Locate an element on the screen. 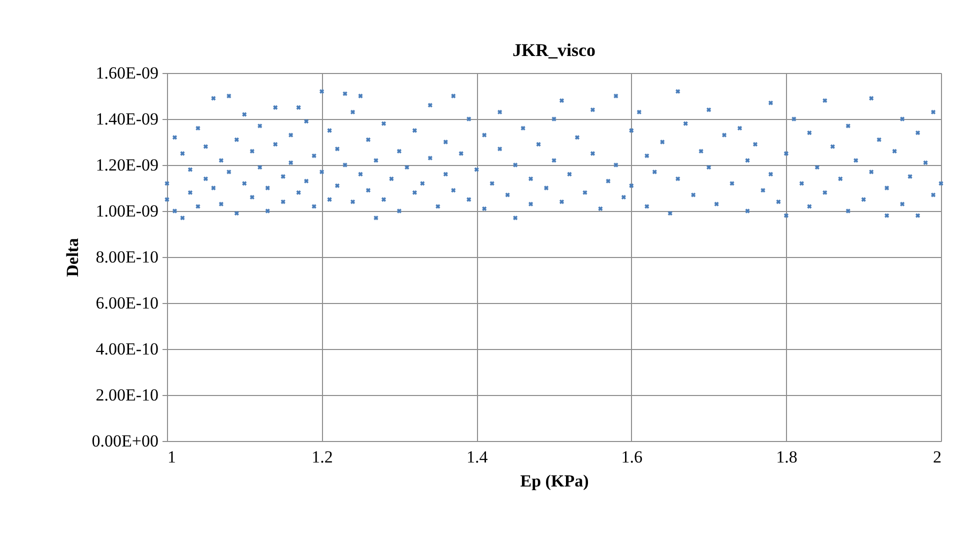  x-tick-label: 1.2 is located at coordinates (322, 457).